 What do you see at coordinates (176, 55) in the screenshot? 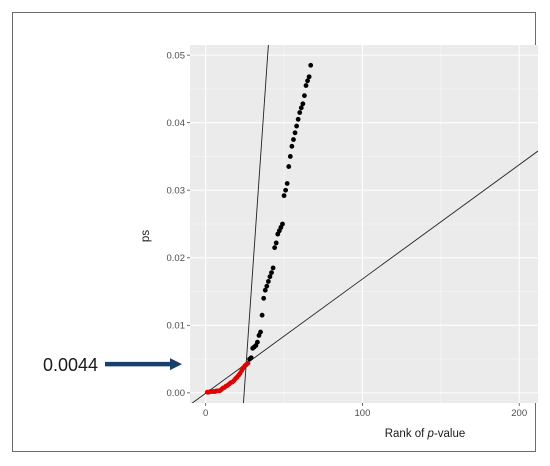
I see `y-tick-label: 0.05` at bounding box center [176, 55].